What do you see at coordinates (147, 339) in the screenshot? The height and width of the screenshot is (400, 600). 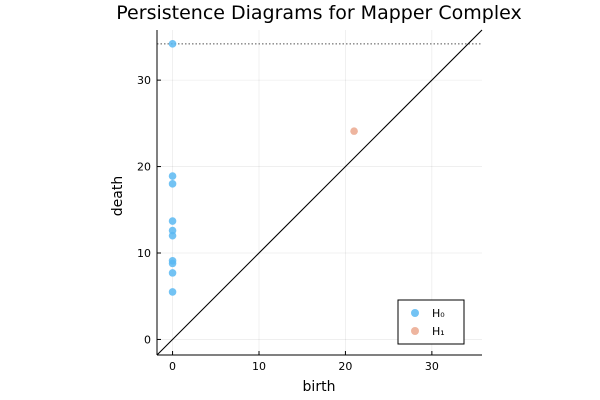 I see `y-tick-label: 0` at bounding box center [147, 339].